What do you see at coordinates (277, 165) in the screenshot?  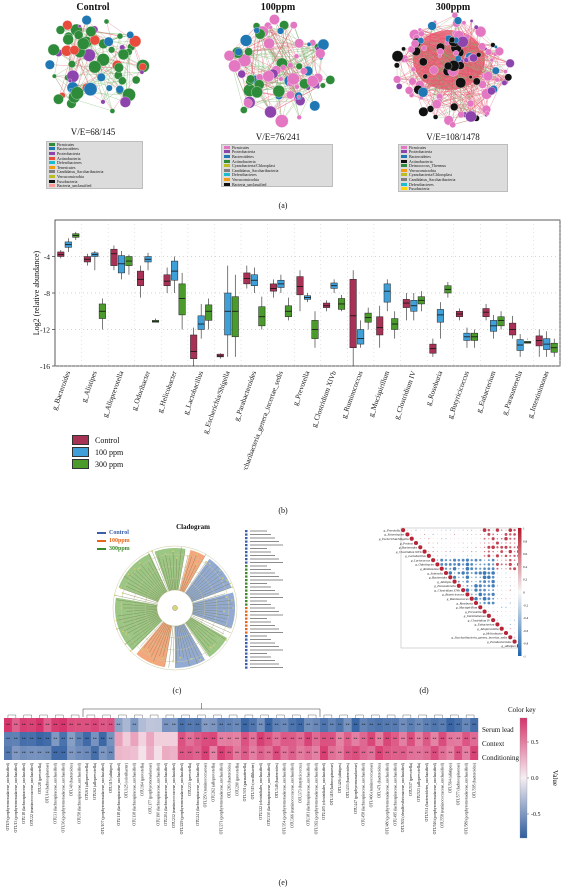 I see `network-legend-item: Cyanobacteria/Chloroplast` at bounding box center [277, 165].